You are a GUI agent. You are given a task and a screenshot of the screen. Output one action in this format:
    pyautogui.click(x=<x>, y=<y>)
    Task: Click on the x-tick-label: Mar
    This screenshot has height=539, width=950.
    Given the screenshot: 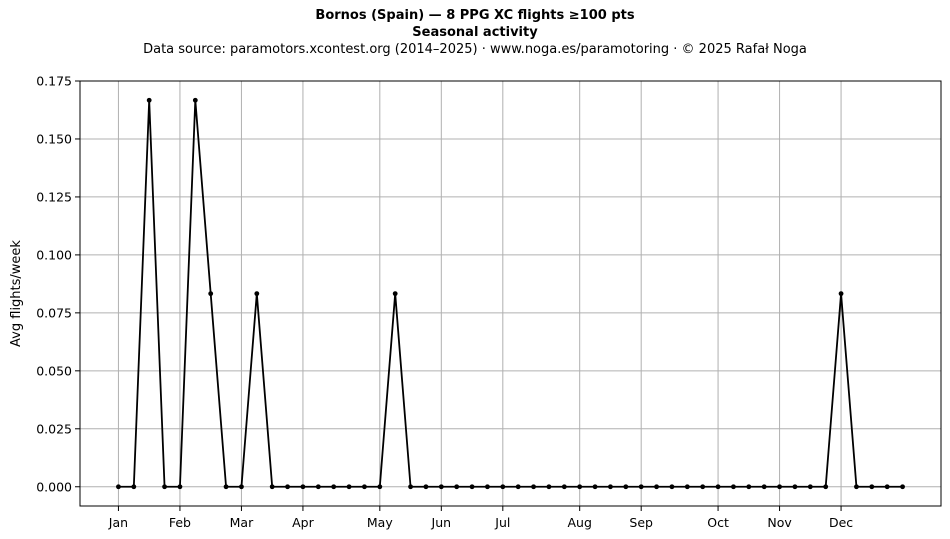 What is the action you would take?
    pyautogui.click(x=242, y=522)
    